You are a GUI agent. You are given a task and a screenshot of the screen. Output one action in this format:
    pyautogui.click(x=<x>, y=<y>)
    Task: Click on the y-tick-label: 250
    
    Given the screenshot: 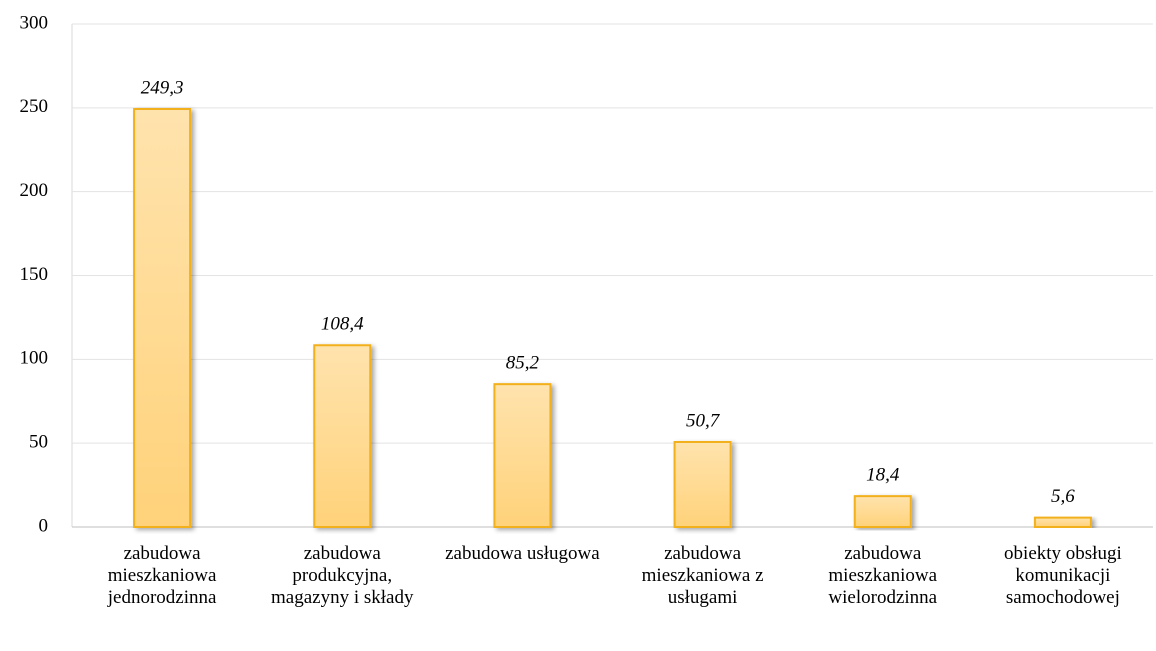 What is the action you would take?
    pyautogui.click(x=34, y=106)
    